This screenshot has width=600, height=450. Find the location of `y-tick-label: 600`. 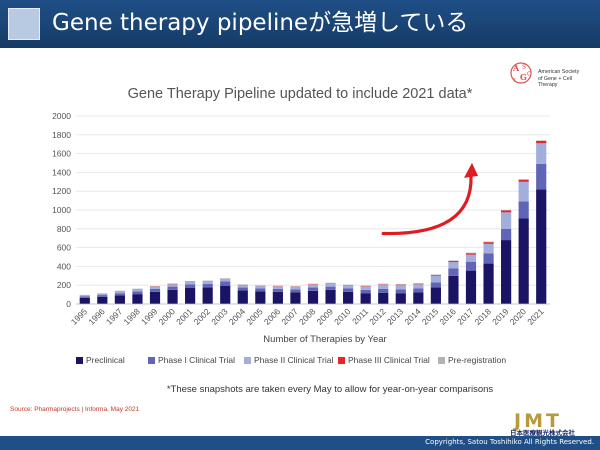

y-tick-label: 600 is located at coordinates (64, 248).